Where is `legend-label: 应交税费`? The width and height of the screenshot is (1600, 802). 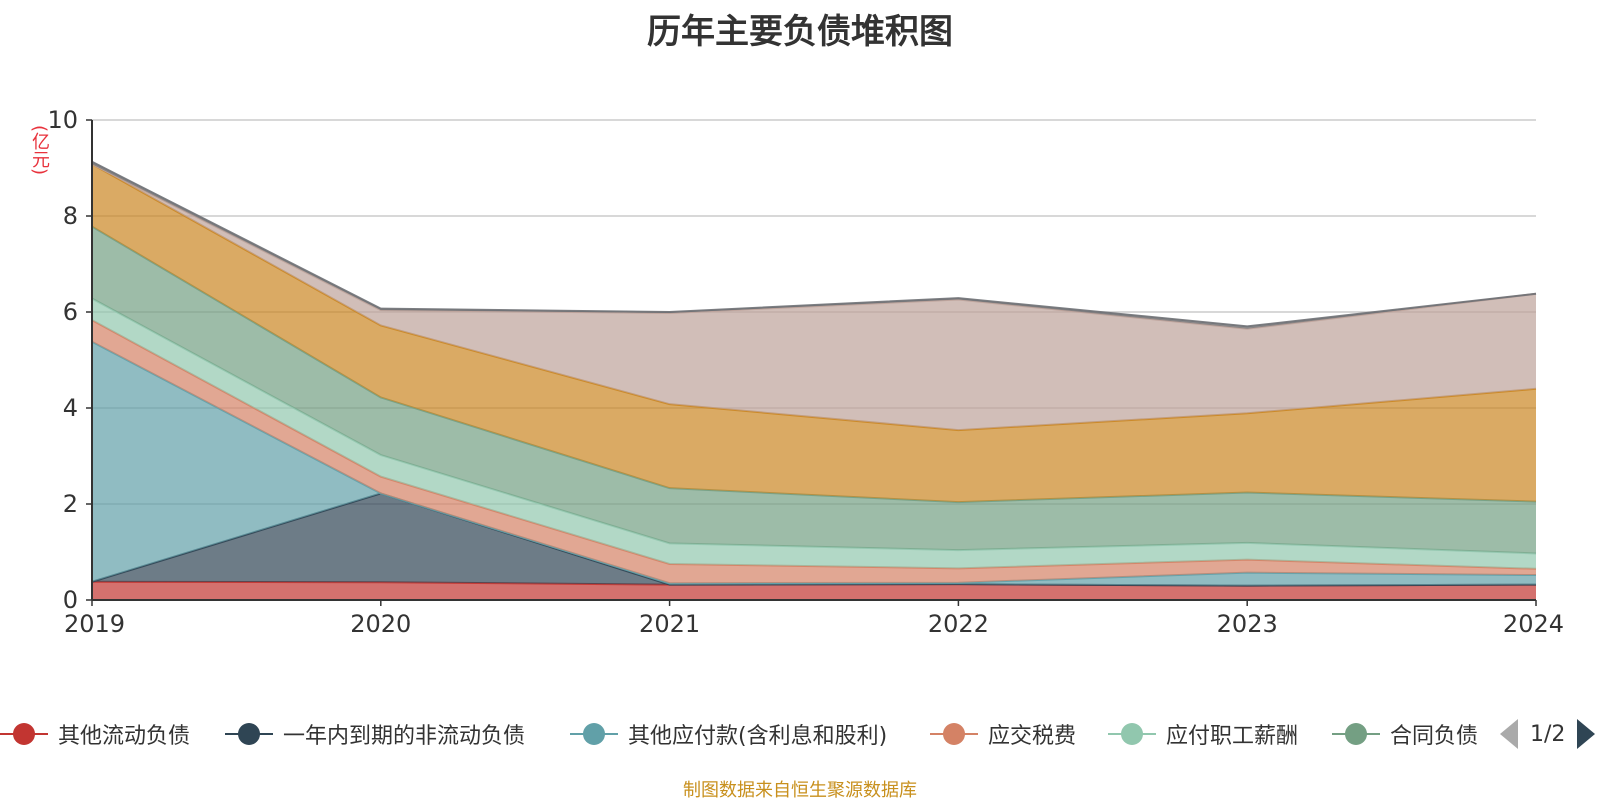
legend-label: 应交税费 is located at coordinates (1032, 736).